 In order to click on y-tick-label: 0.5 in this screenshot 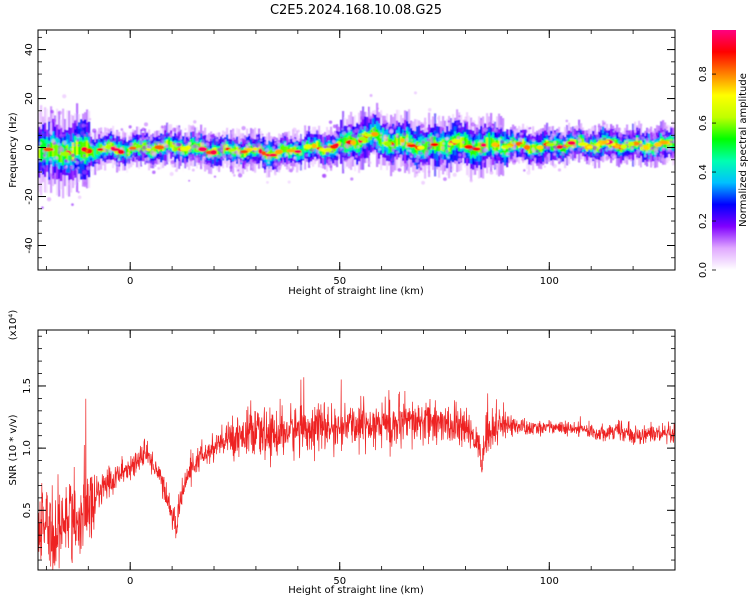, I will do `click(27, 510)`.